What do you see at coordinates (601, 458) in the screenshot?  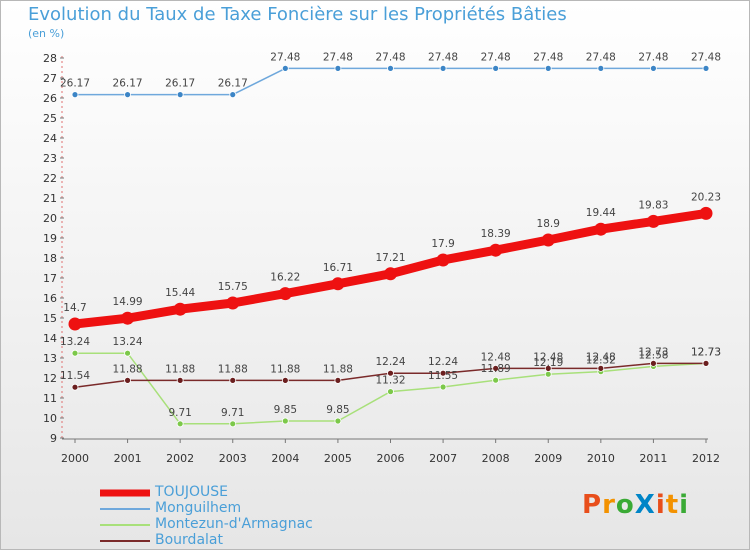 I see `x-tick-label: 2010` at bounding box center [601, 458].